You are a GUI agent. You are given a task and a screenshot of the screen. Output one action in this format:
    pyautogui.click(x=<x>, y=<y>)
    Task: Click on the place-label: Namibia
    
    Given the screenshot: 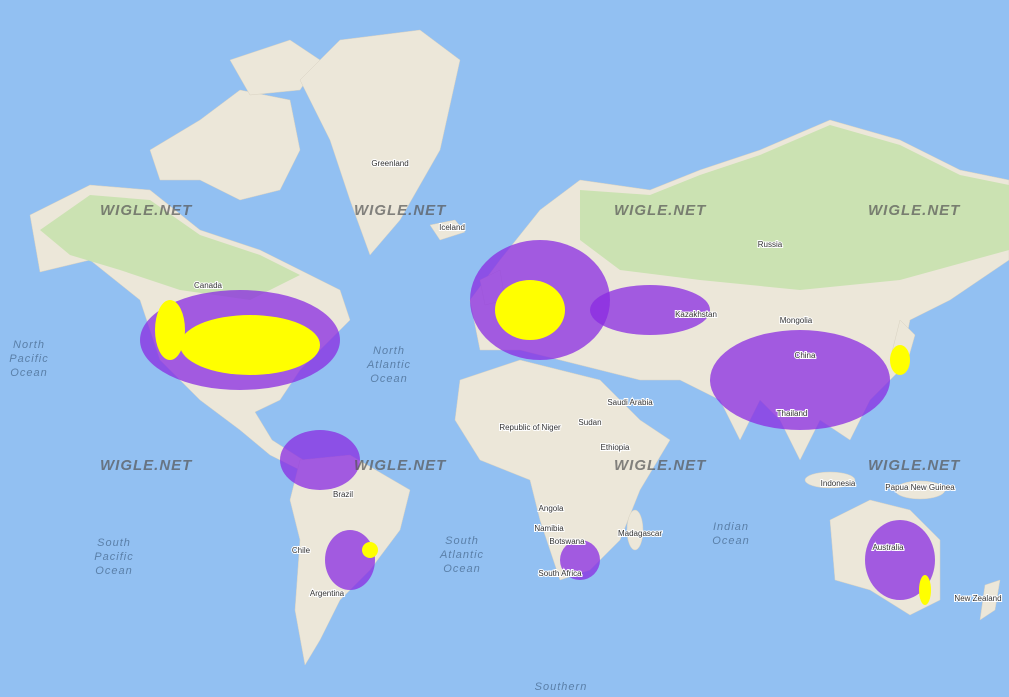 What is the action you would take?
    pyautogui.click(x=549, y=528)
    